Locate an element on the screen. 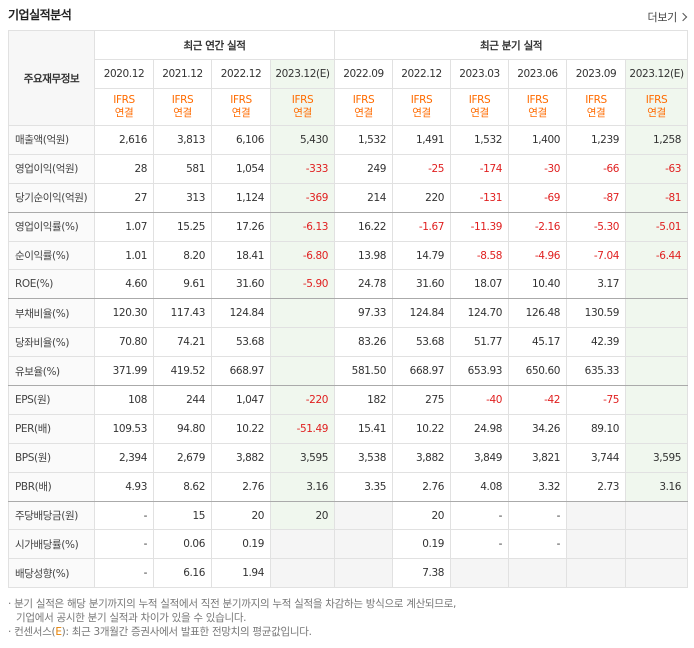  table-cell: 3,849 is located at coordinates (480, 457).